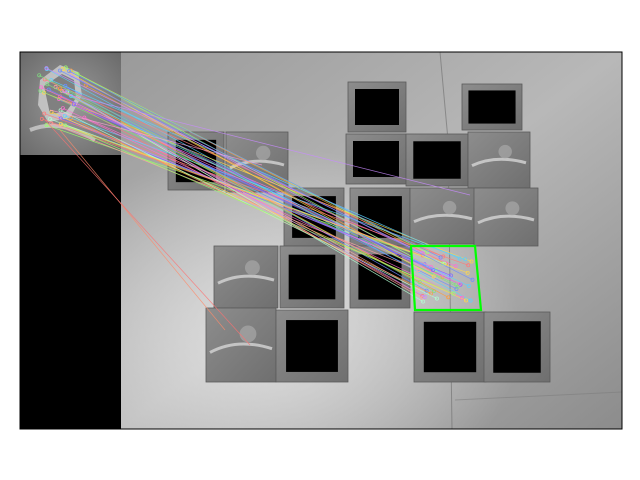 This screenshot has width=640, height=480. Describe the element at coordinates (446, 278) in the screenshot. I see `detected-tile-outline` at that location.